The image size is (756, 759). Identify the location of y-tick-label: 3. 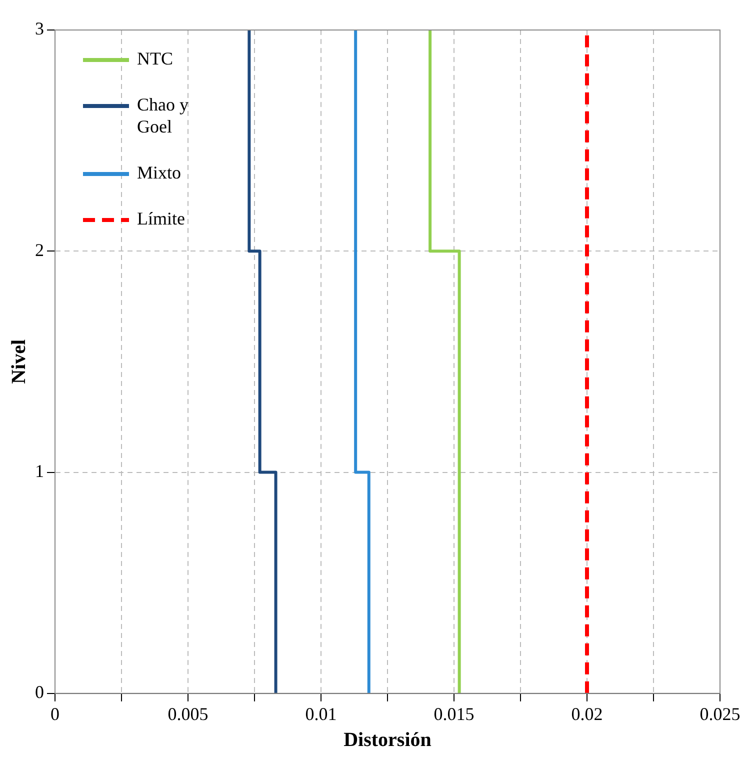
(39, 28).